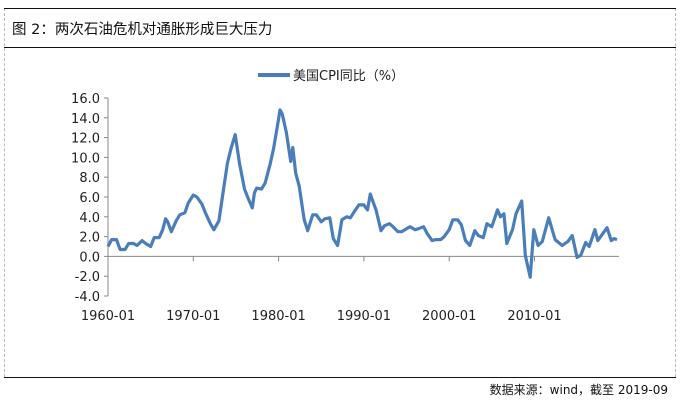 The width and height of the screenshot is (680, 401). I want to click on y-tick-label: 8.0, so click(89, 178).